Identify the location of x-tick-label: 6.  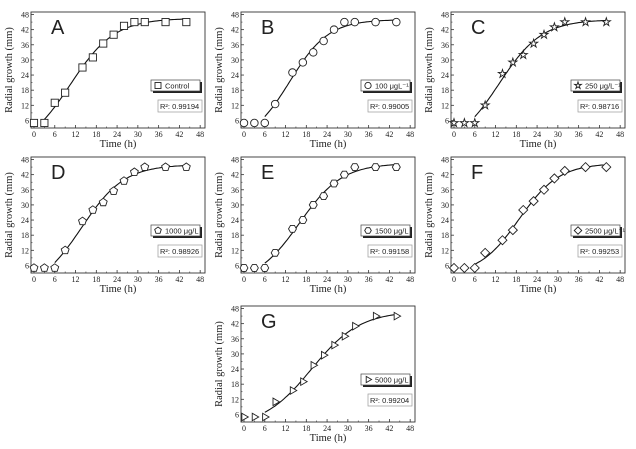
(265, 279).